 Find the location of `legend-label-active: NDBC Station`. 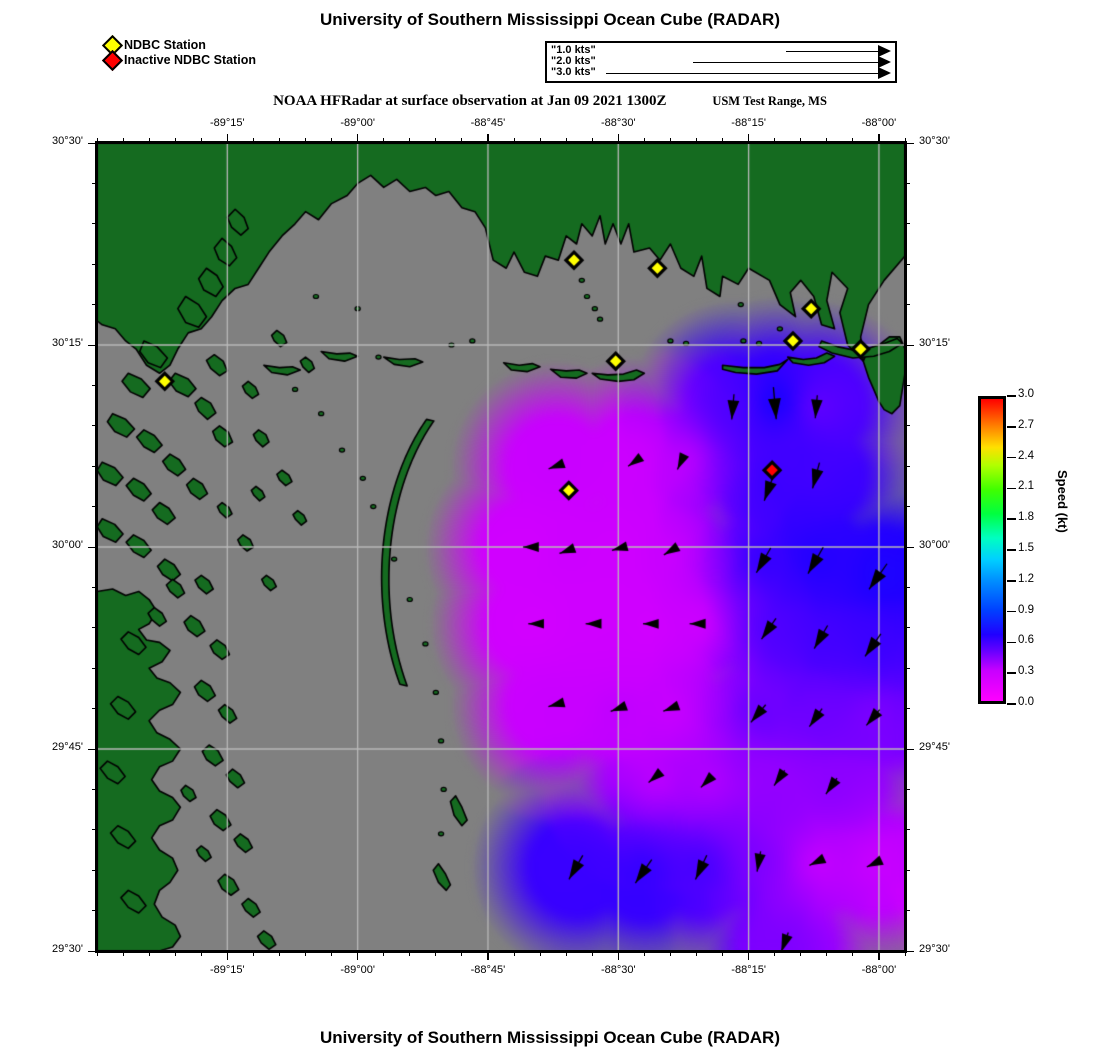

legend-label-active: NDBC Station is located at coordinates (165, 45).